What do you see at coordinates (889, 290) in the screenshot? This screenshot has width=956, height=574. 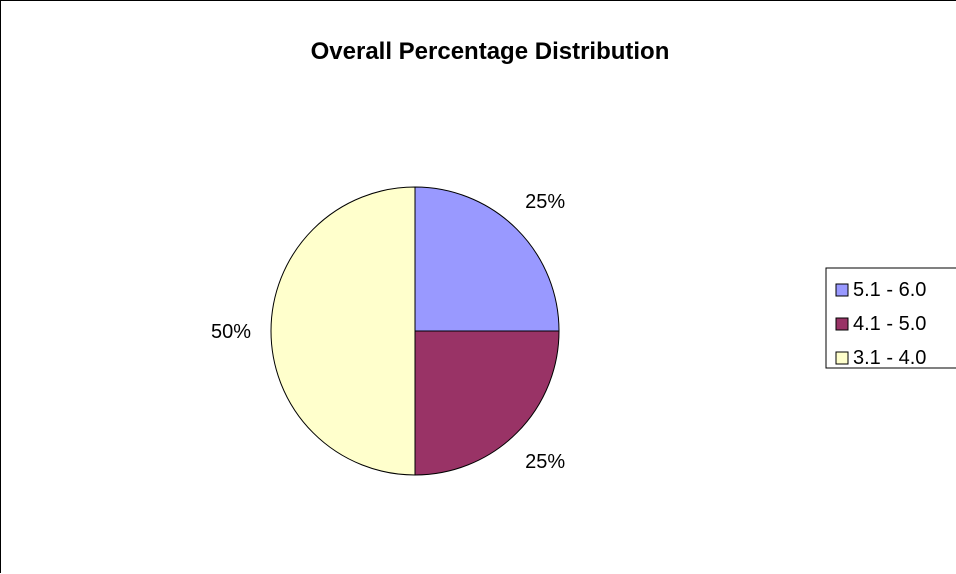 I see `legend-label: 5.1 - 6.0` at bounding box center [889, 290].